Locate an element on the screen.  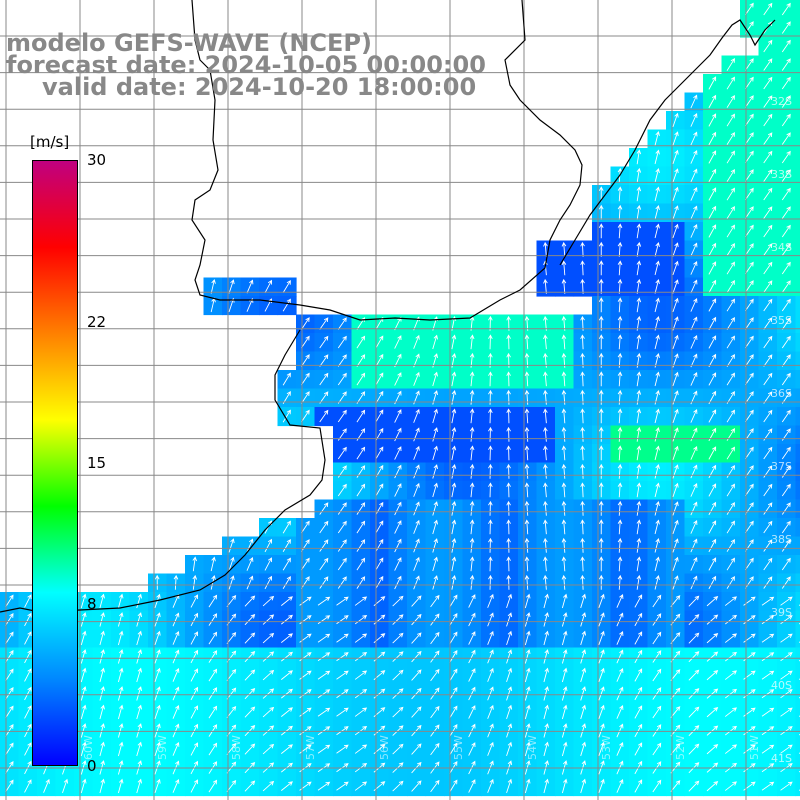
longitude-label: 57W is located at coordinates (310, 747).